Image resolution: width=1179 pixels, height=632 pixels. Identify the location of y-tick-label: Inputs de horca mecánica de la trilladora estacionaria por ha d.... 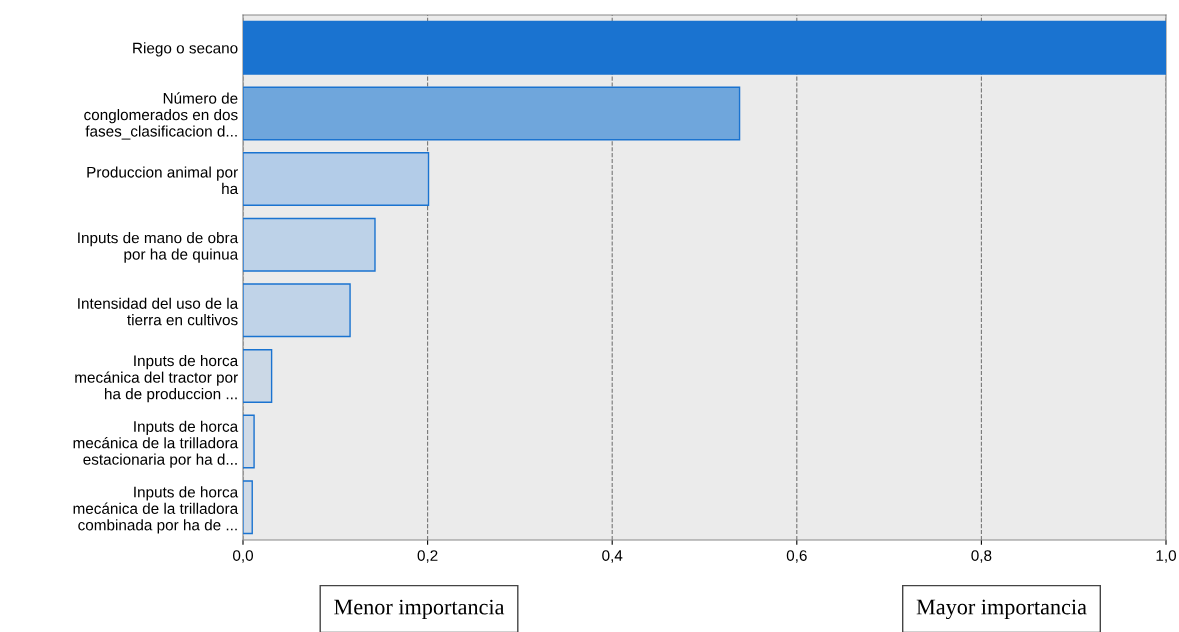
(156, 444).